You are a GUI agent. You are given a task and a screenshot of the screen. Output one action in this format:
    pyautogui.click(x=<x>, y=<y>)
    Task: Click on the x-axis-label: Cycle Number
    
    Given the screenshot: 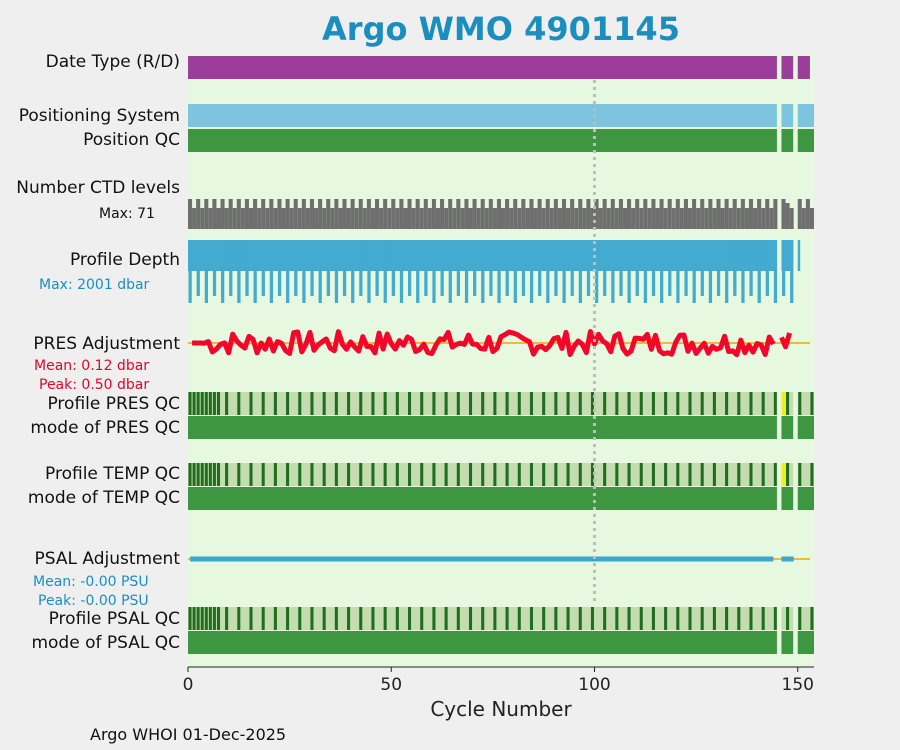 What is the action you would take?
    pyautogui.click(x=501, y=709)
    